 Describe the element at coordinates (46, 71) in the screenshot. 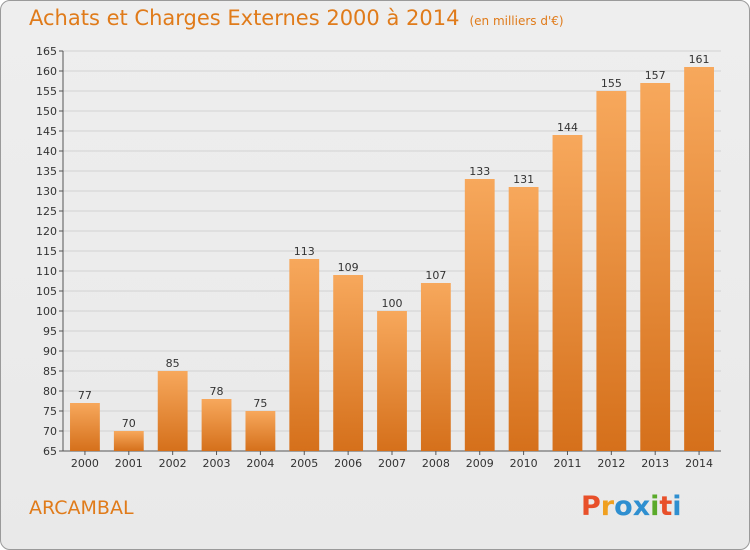

I see `y-tick-label: 160` at that location.